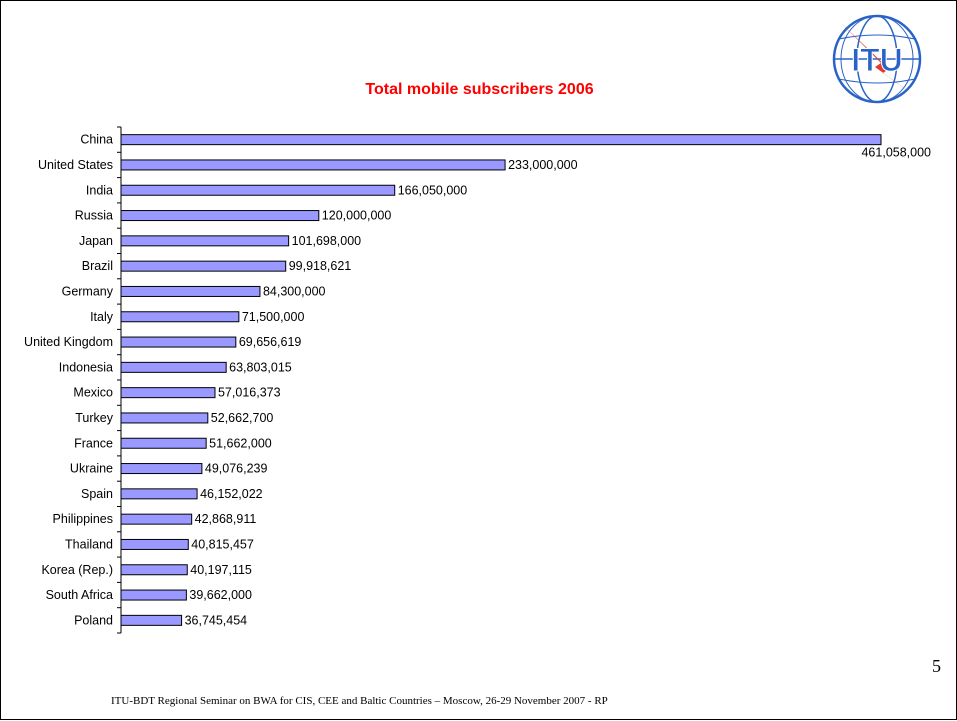 The width and height of the screenshot is (957, 721). I want to click on category-label: Italy, so click(102, 317).